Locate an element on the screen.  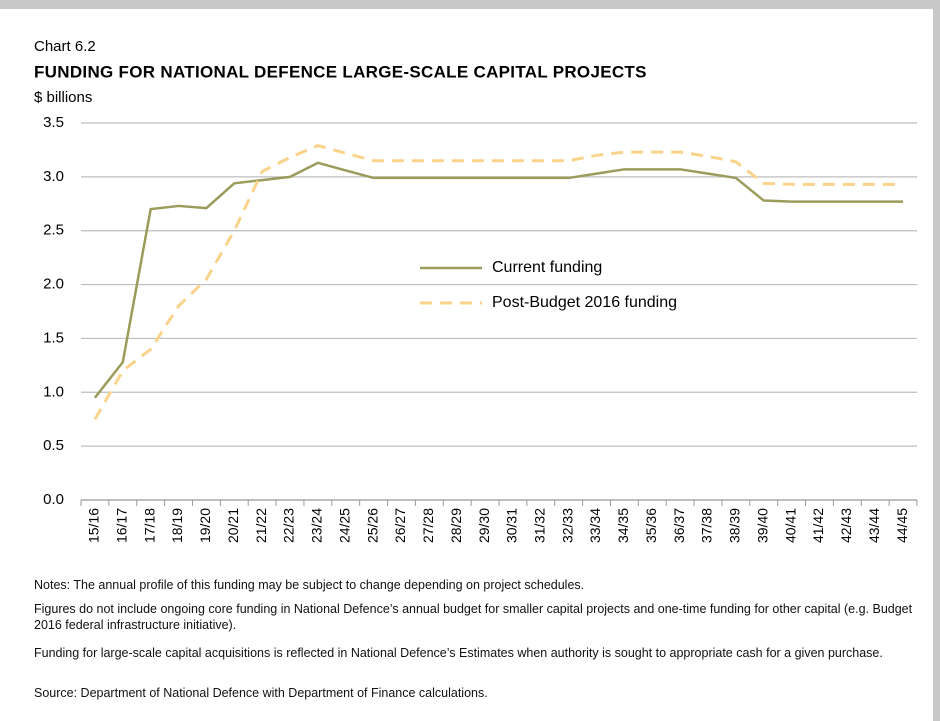
x-tick-label: 23/24 is located at coordinates (317, 525).